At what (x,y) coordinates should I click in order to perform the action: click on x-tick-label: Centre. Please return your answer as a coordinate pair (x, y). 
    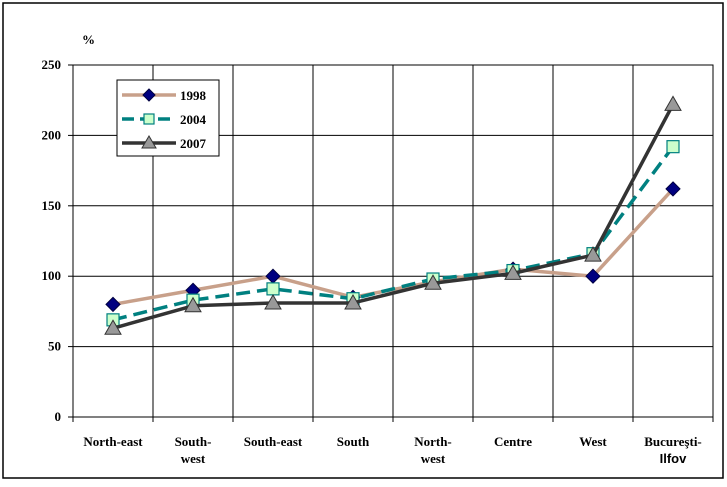
    Looking at the image, I should click on (513, 441).